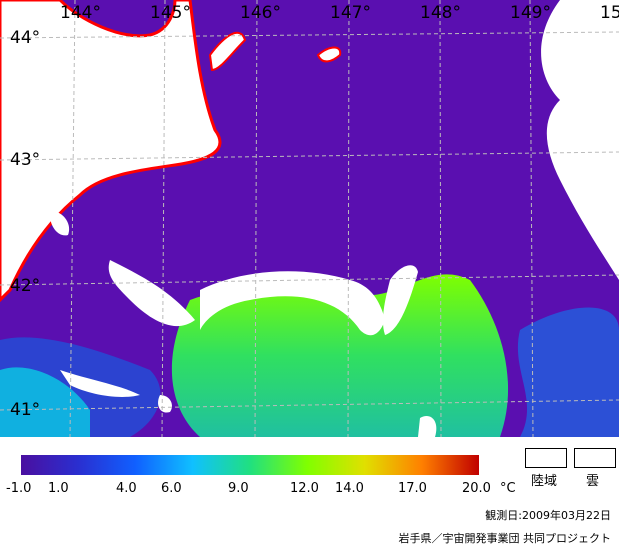 This screenshot has height=546, width=619. Describe the element at coordinates (593, 481) in the screenshot. I see `cloud-legend-label: 雲` at that location.